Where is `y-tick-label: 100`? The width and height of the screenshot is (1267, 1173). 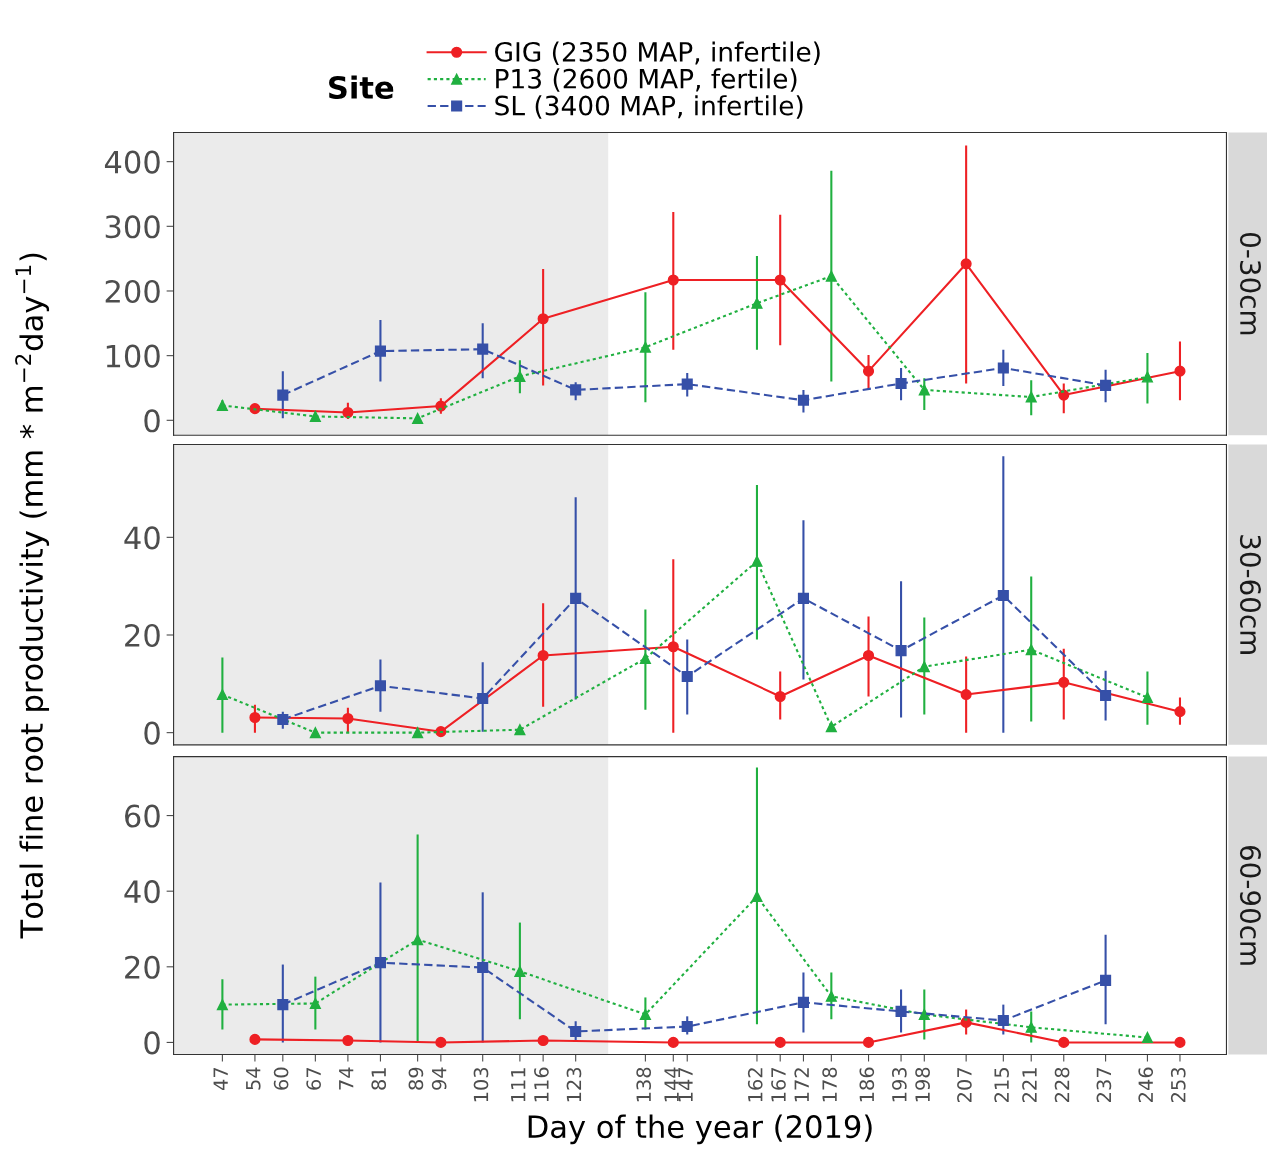
y-tick-label: 100 is located at coordinates (133, 356).